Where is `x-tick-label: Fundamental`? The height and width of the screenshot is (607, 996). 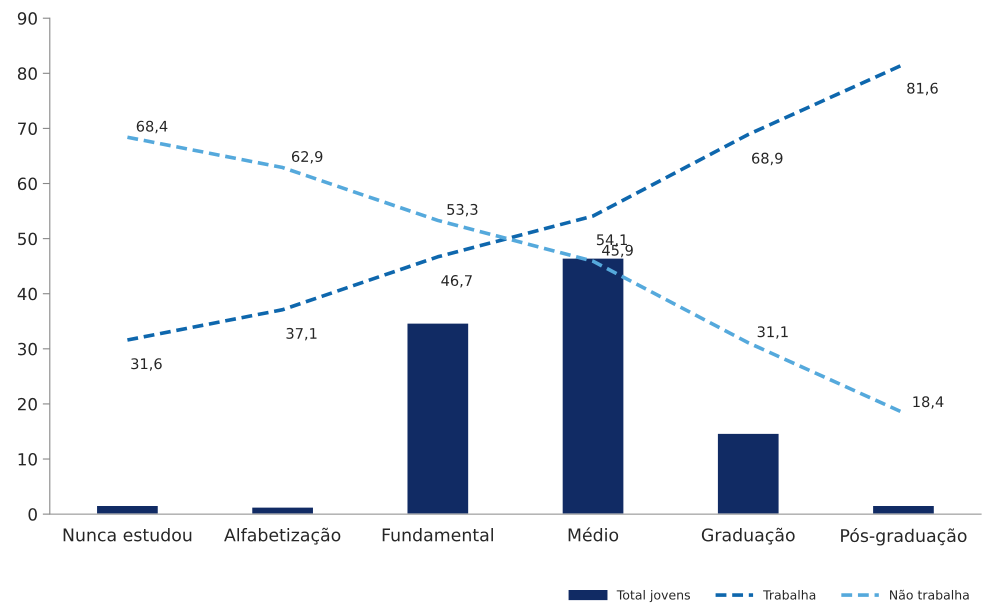
x-tick-label: Fundamental is located at coordinates (437, 535).